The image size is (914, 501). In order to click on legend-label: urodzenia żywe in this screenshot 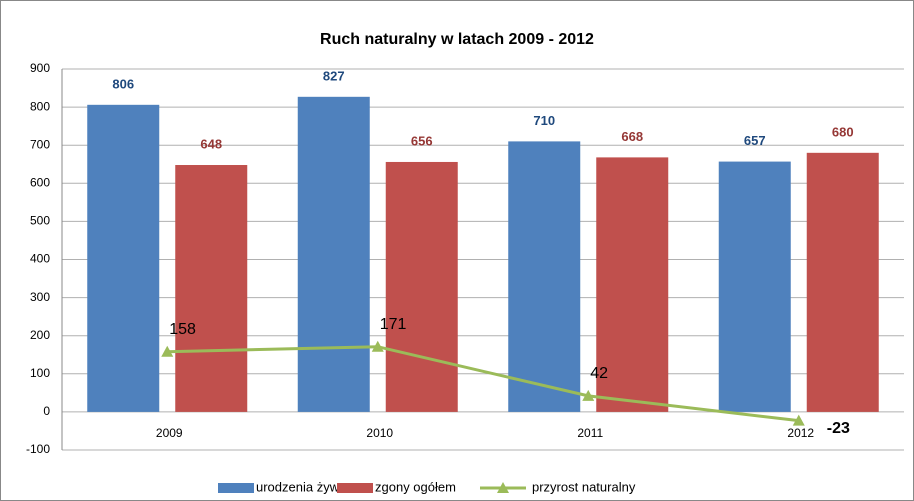, I will do `click(301, 486)`.